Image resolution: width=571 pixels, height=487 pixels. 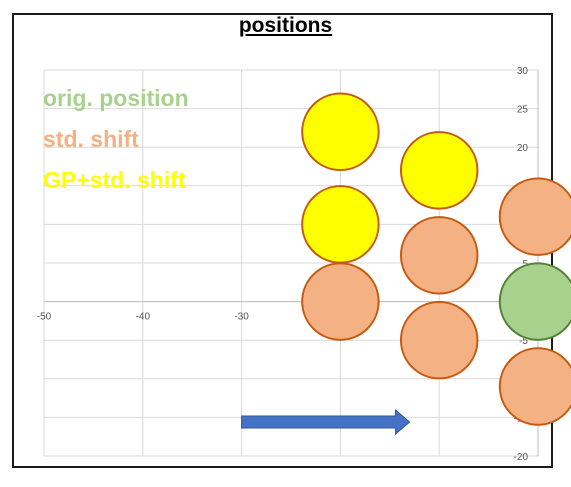 I want to click on right-arrow, so click(x=326, y=422).